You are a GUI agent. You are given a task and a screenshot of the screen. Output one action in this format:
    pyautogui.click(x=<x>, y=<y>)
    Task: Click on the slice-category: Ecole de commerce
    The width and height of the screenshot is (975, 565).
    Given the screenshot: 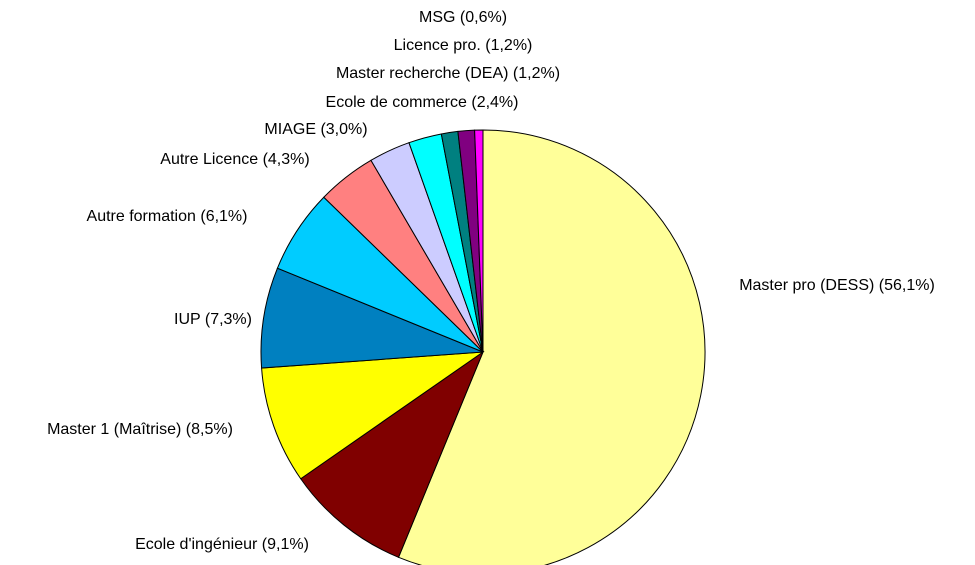 What is the action you would take?
    pyautogui.click(x=396, y=102)
    